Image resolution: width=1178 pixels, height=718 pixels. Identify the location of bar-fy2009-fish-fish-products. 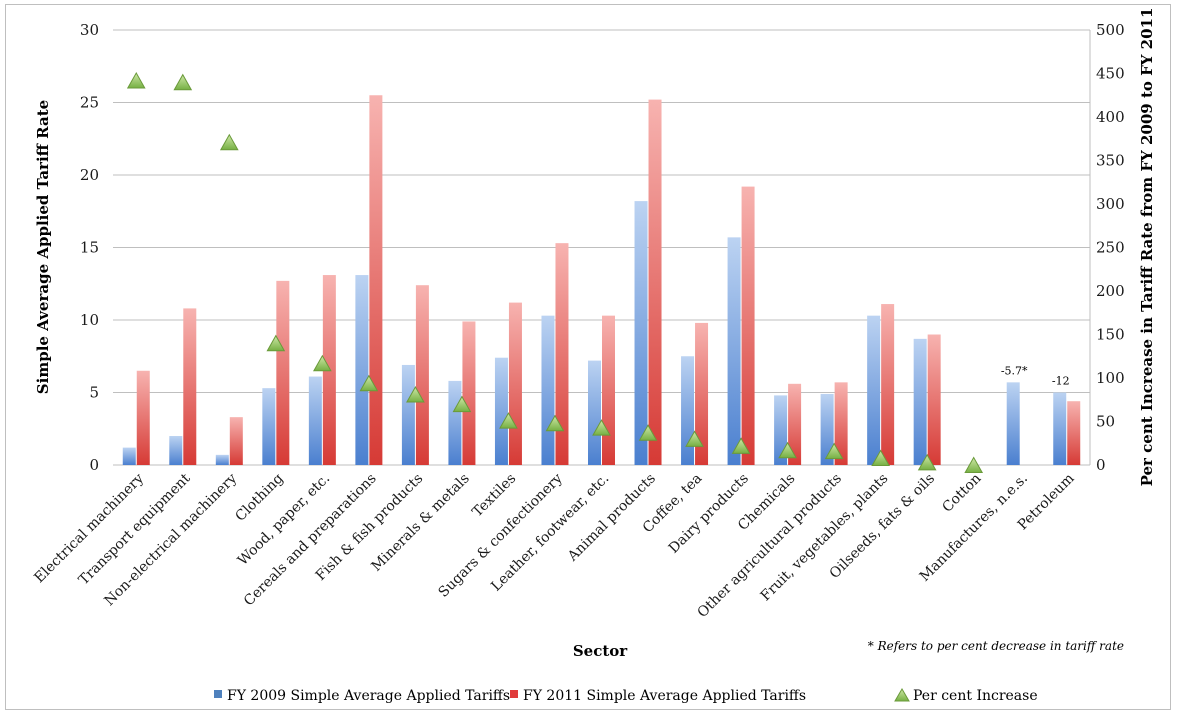
(408, 414).